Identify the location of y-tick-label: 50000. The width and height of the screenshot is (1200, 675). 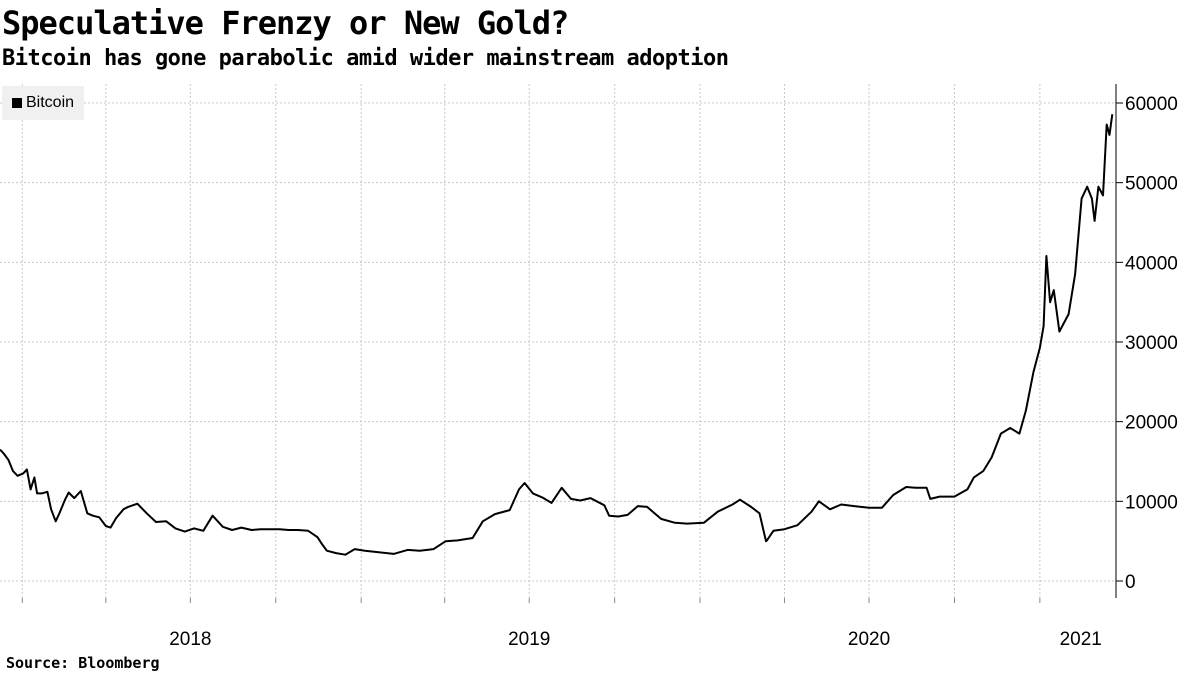
(1151, 184).